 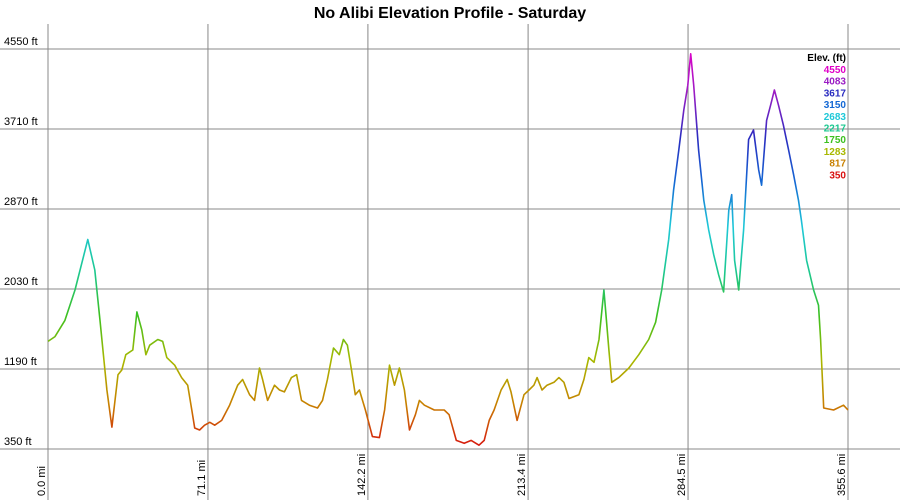 What do you see at coordinates (202, 478) in the screenshot?
I see `x-tick-label: 71.1 mi` at bounding box center [202, 478].